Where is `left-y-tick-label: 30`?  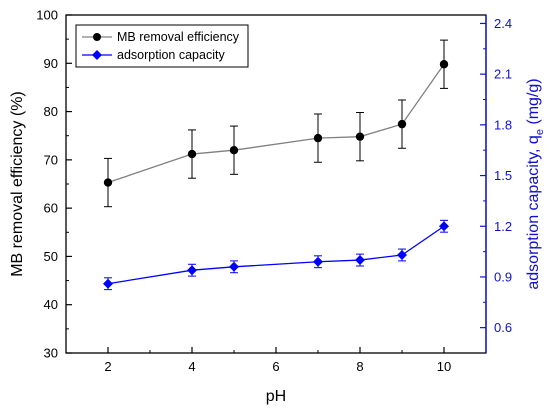 left-y-tick-label: 30 is located at coordinates (51, 353).